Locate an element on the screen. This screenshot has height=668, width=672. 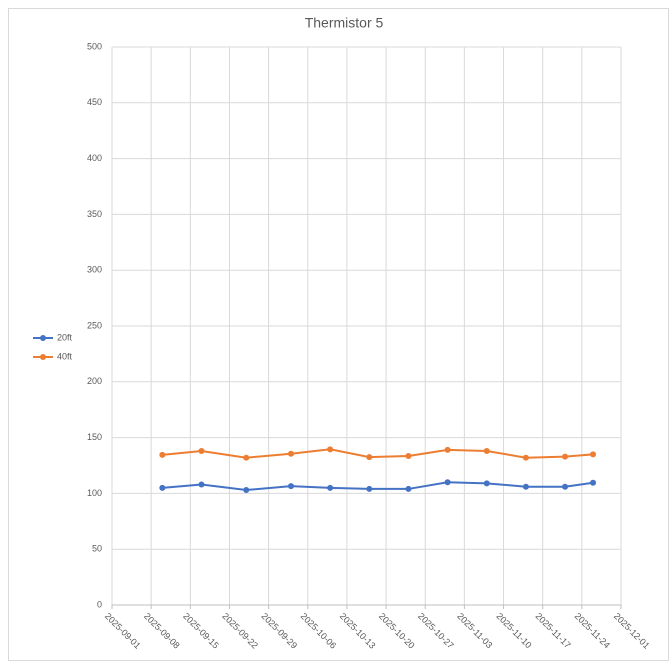
y-tick-label: 150 is located at coordinates (94, 437).